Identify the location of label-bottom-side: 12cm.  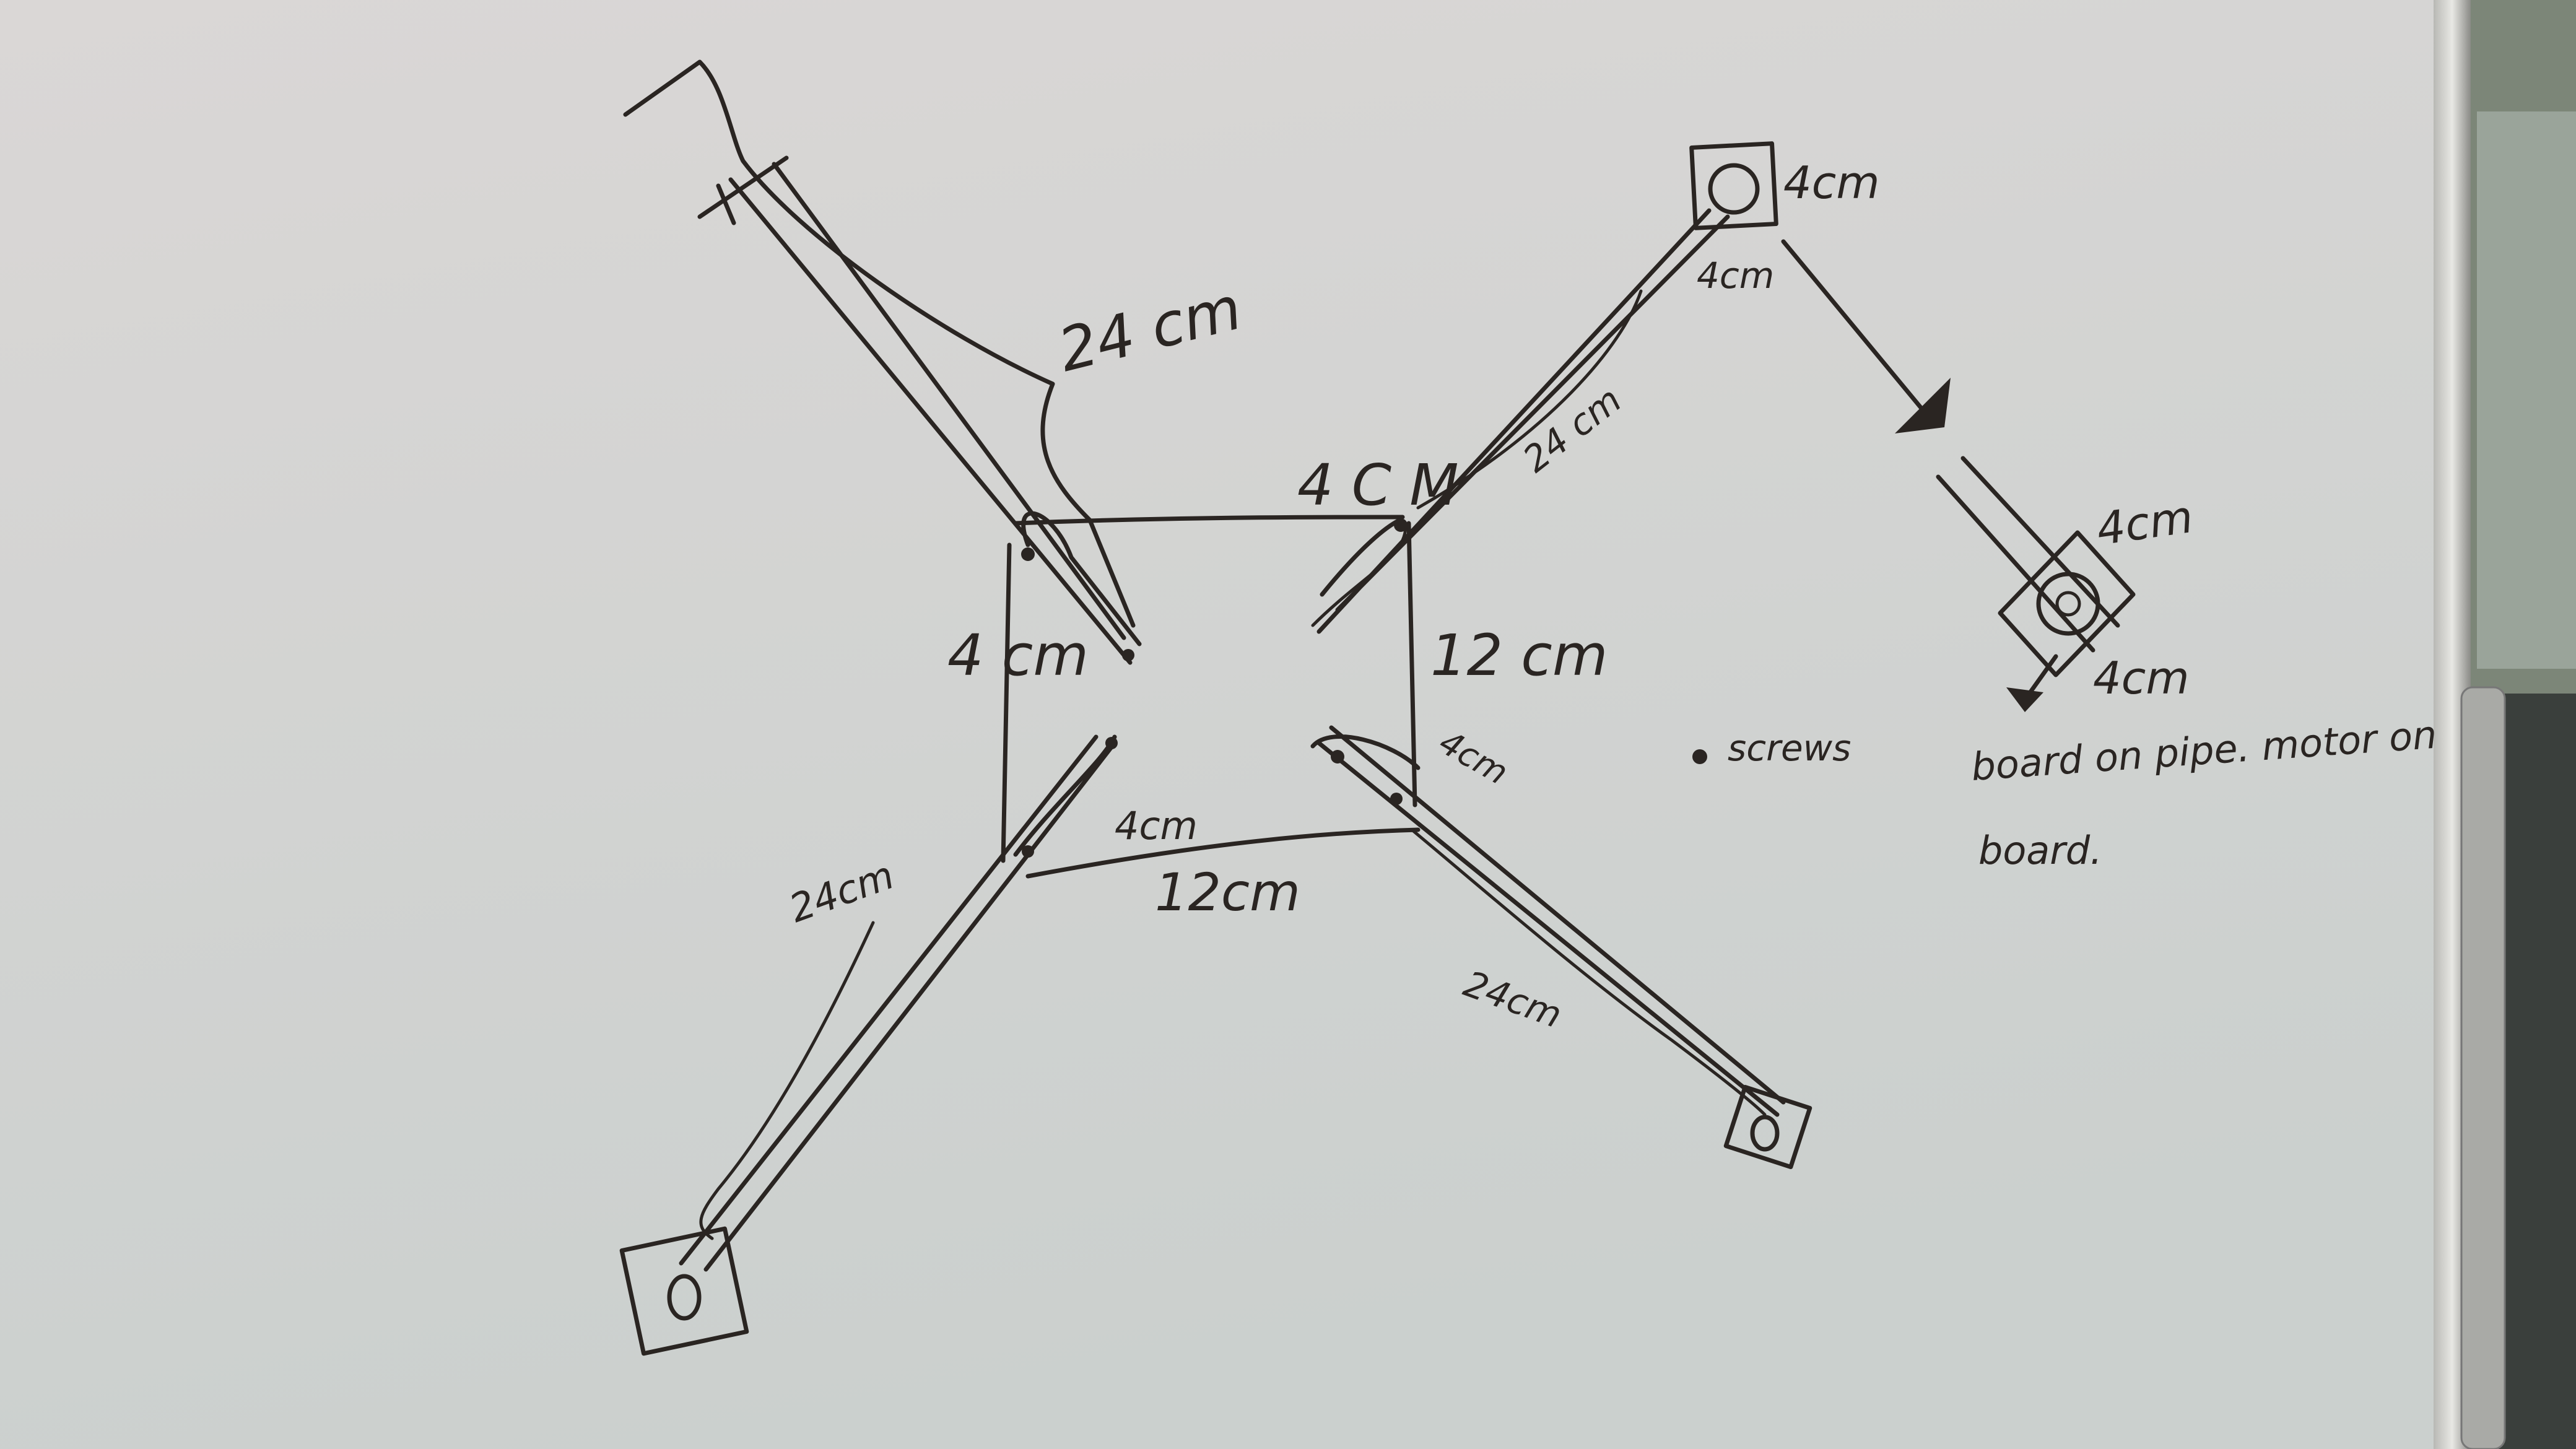
(1227, 892).